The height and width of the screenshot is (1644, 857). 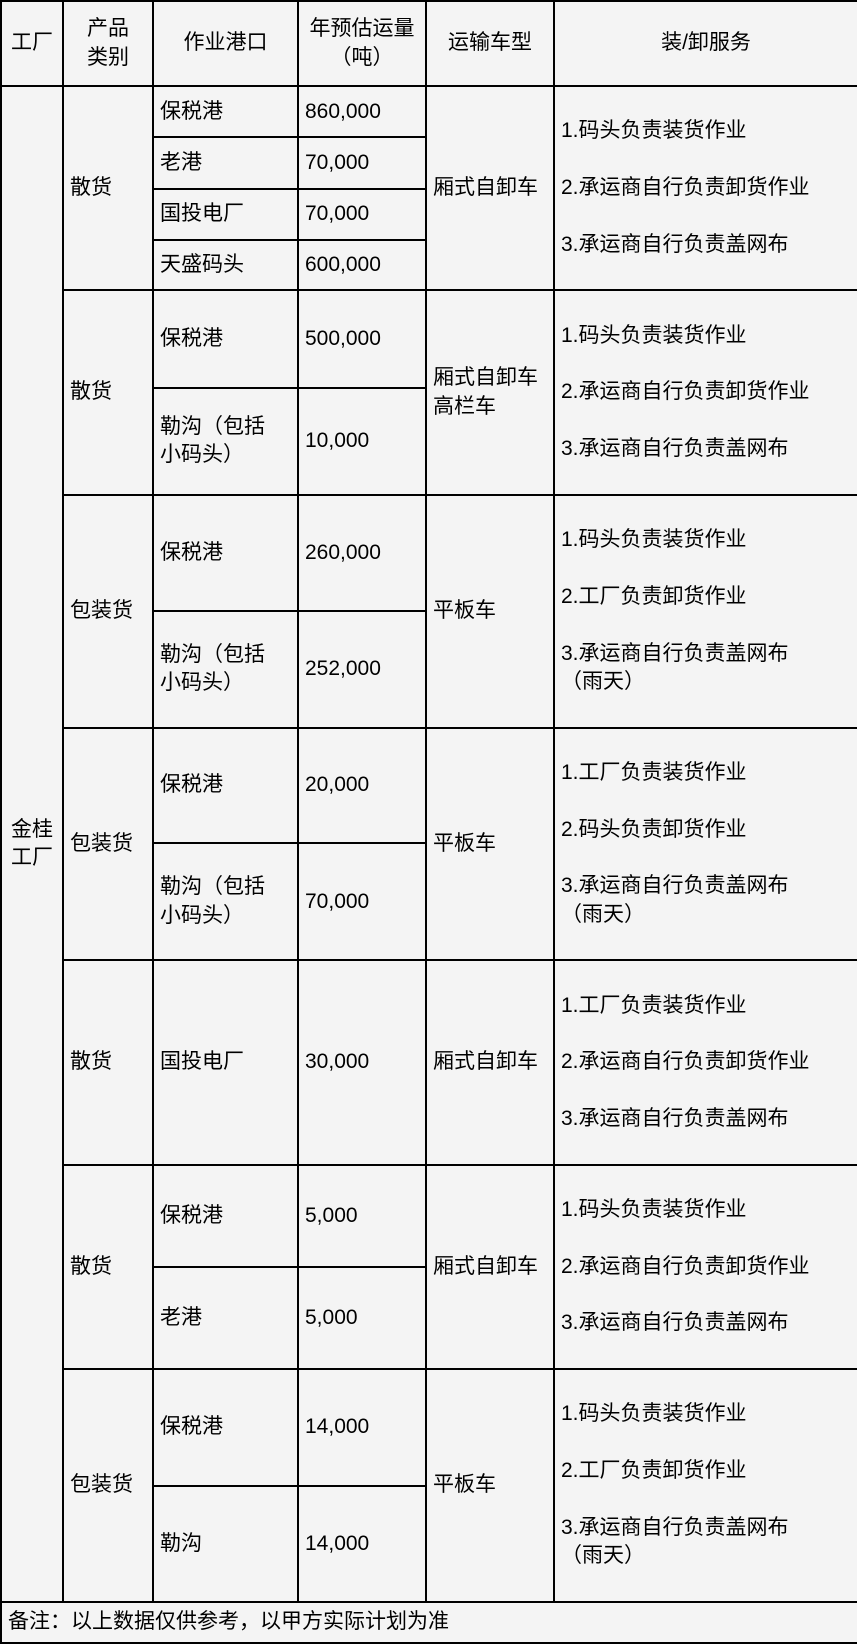 What do you see at coordinates (362, 111) in the screenshot?
I see `volume-cell: 860,000` at bounding box center [362, 111].